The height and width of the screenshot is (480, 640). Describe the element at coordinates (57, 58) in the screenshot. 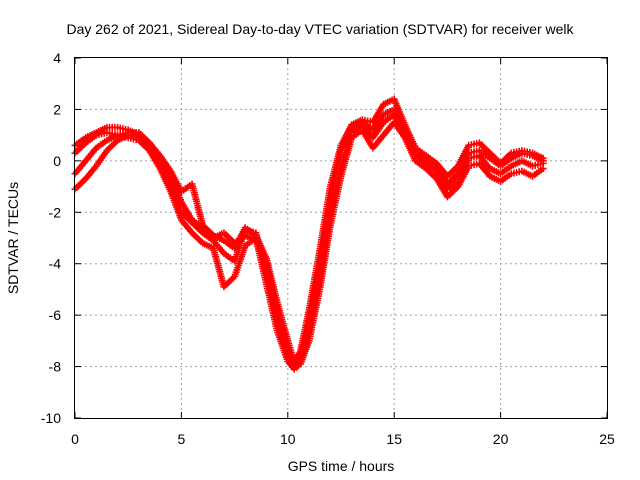

I see `y-tick-label: 4` at that location.